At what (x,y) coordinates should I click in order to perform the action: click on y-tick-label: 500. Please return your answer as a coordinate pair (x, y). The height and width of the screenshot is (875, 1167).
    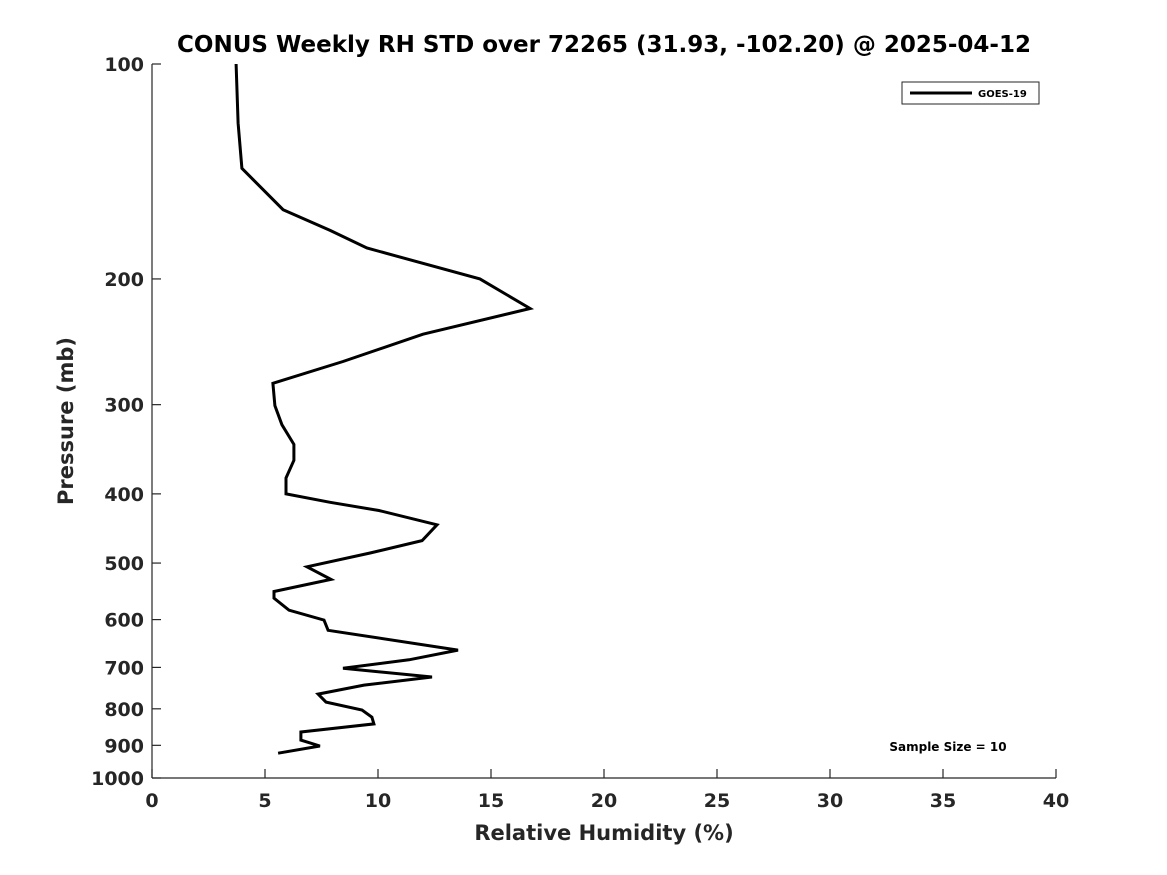
    Looking at the image, I should click on (124, 564).